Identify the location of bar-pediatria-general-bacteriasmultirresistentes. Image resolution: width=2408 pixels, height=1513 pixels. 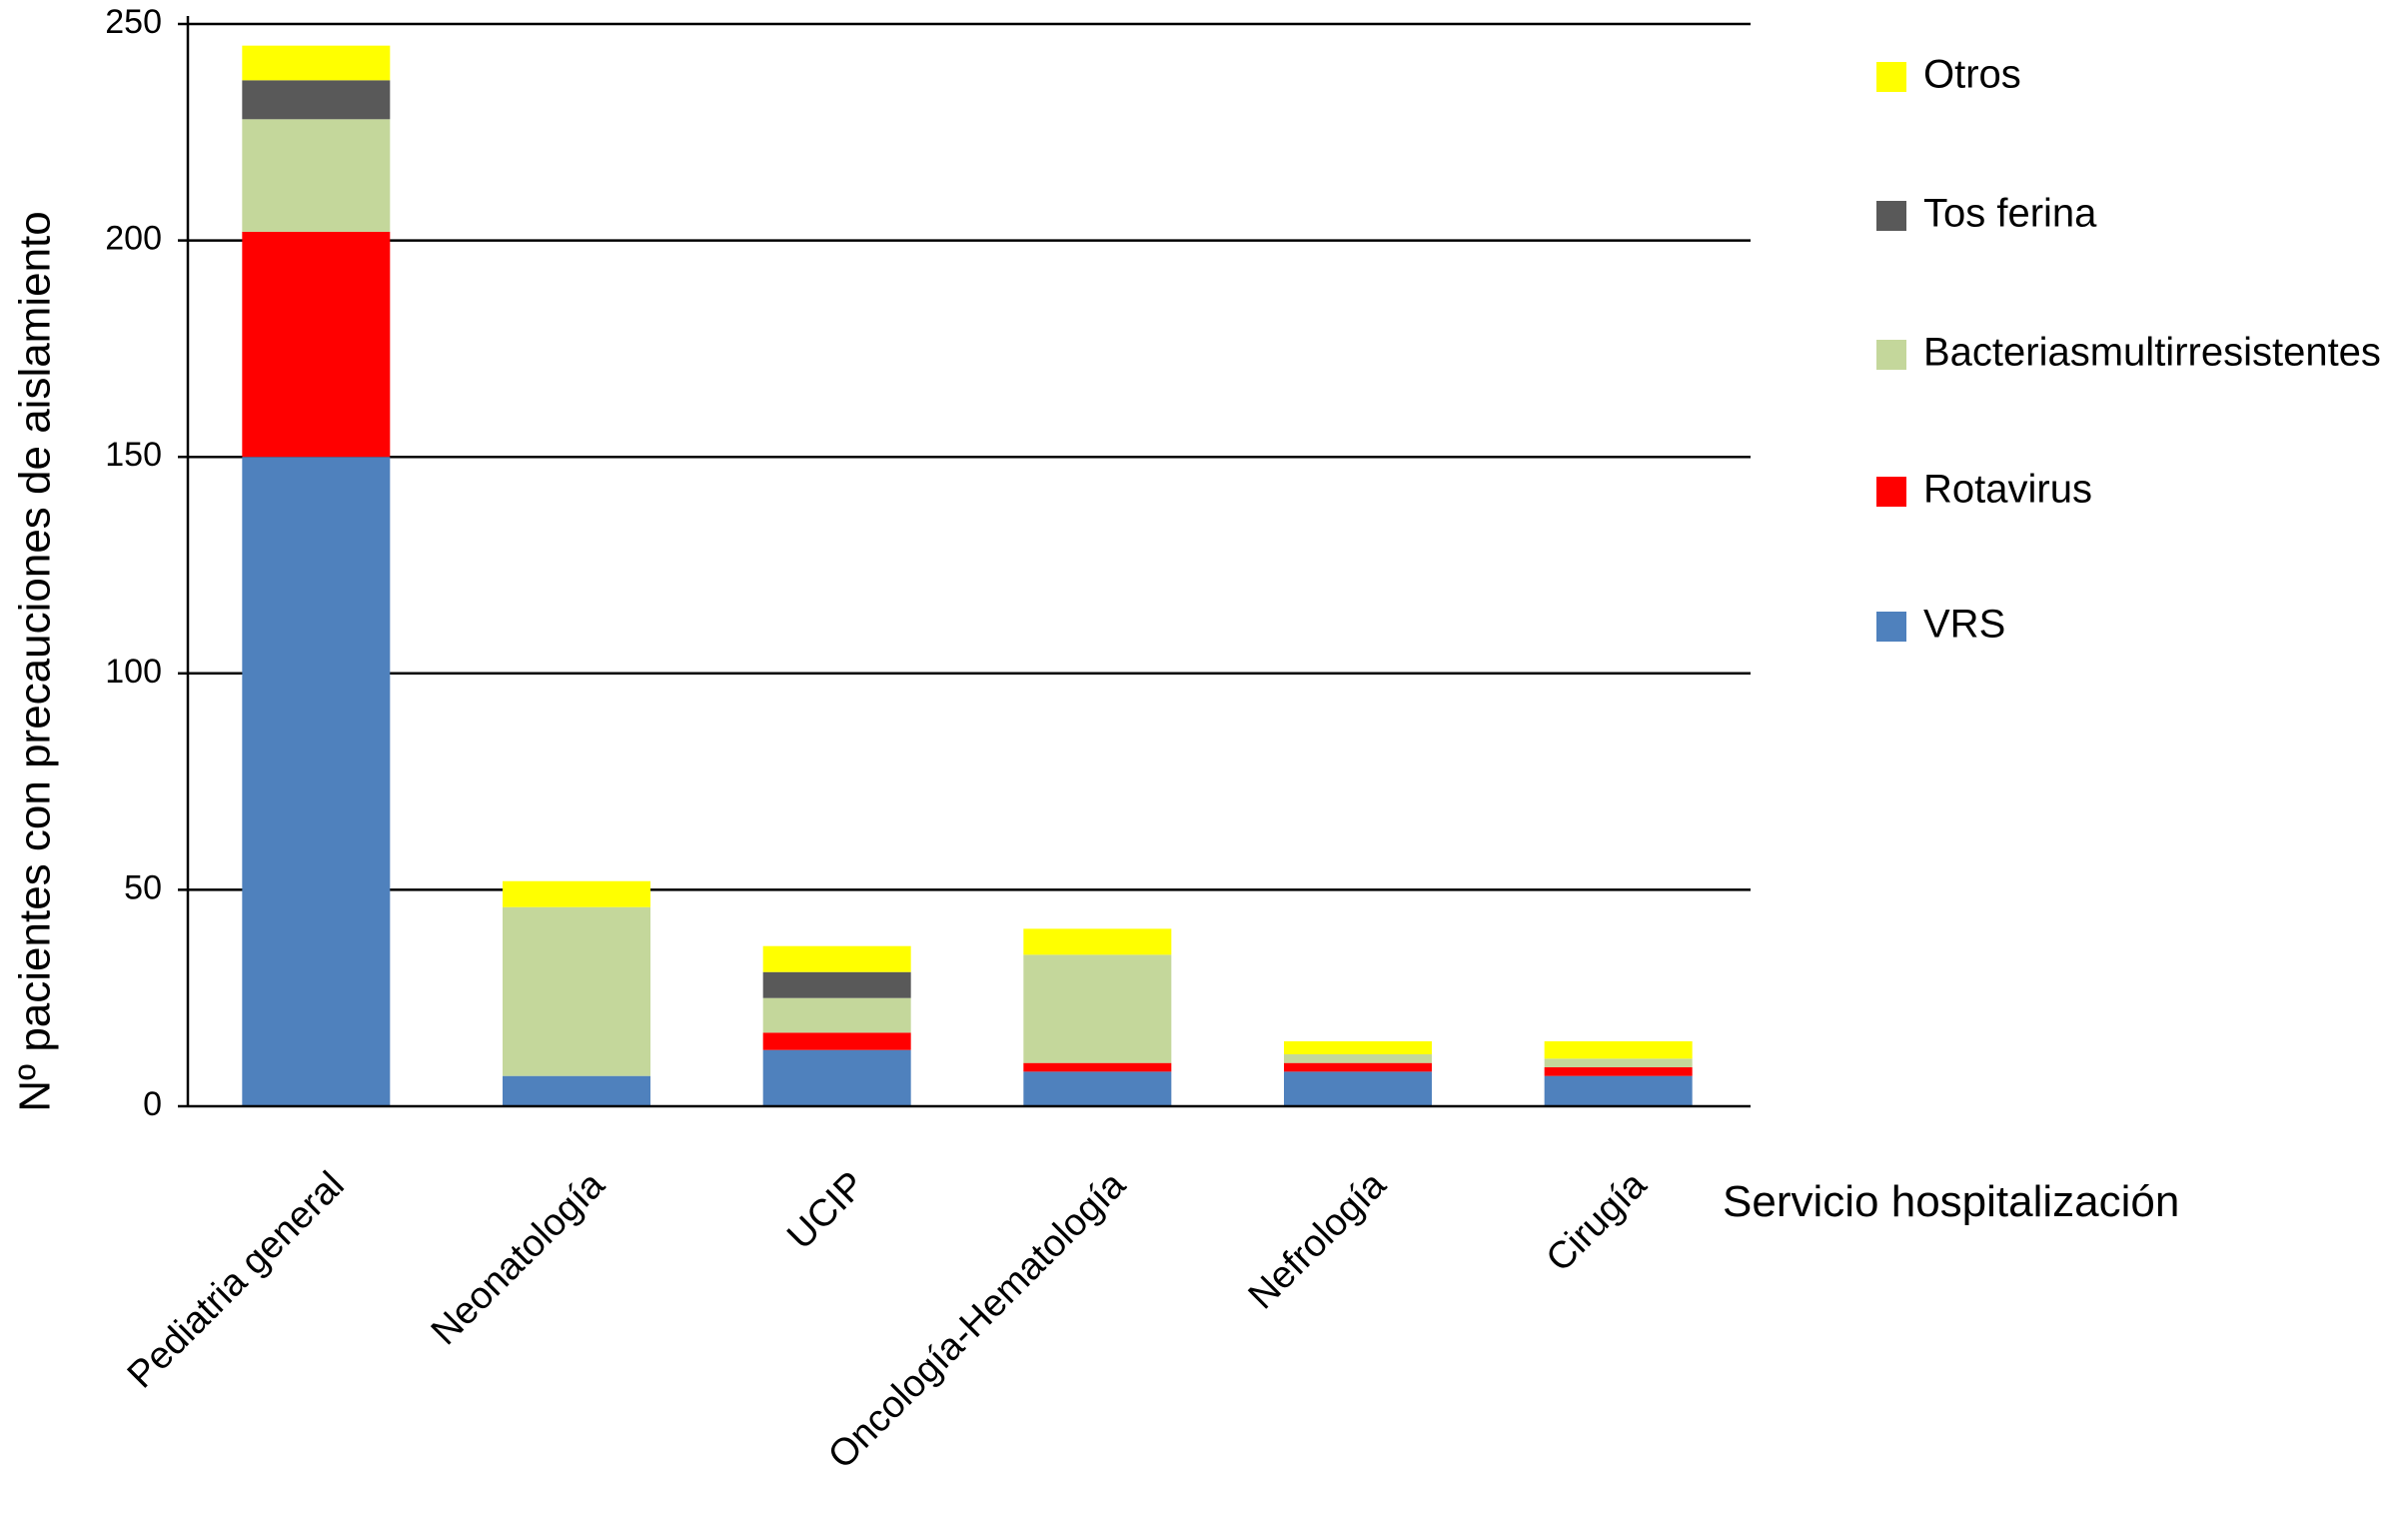
(316, 176).